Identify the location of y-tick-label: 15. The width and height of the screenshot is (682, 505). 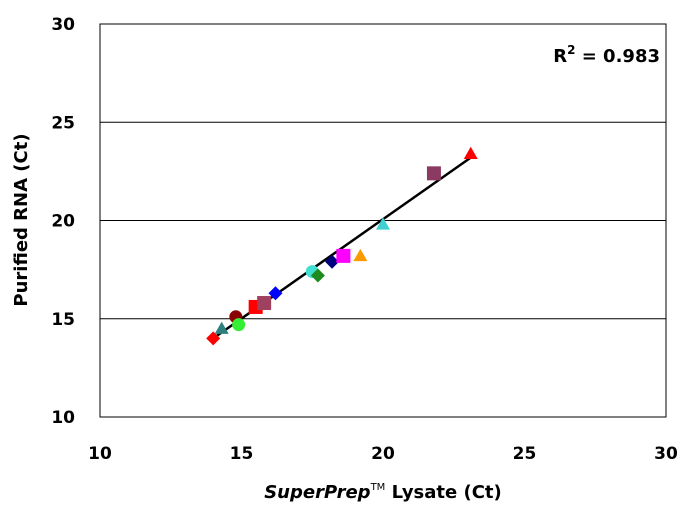
(63, 320).